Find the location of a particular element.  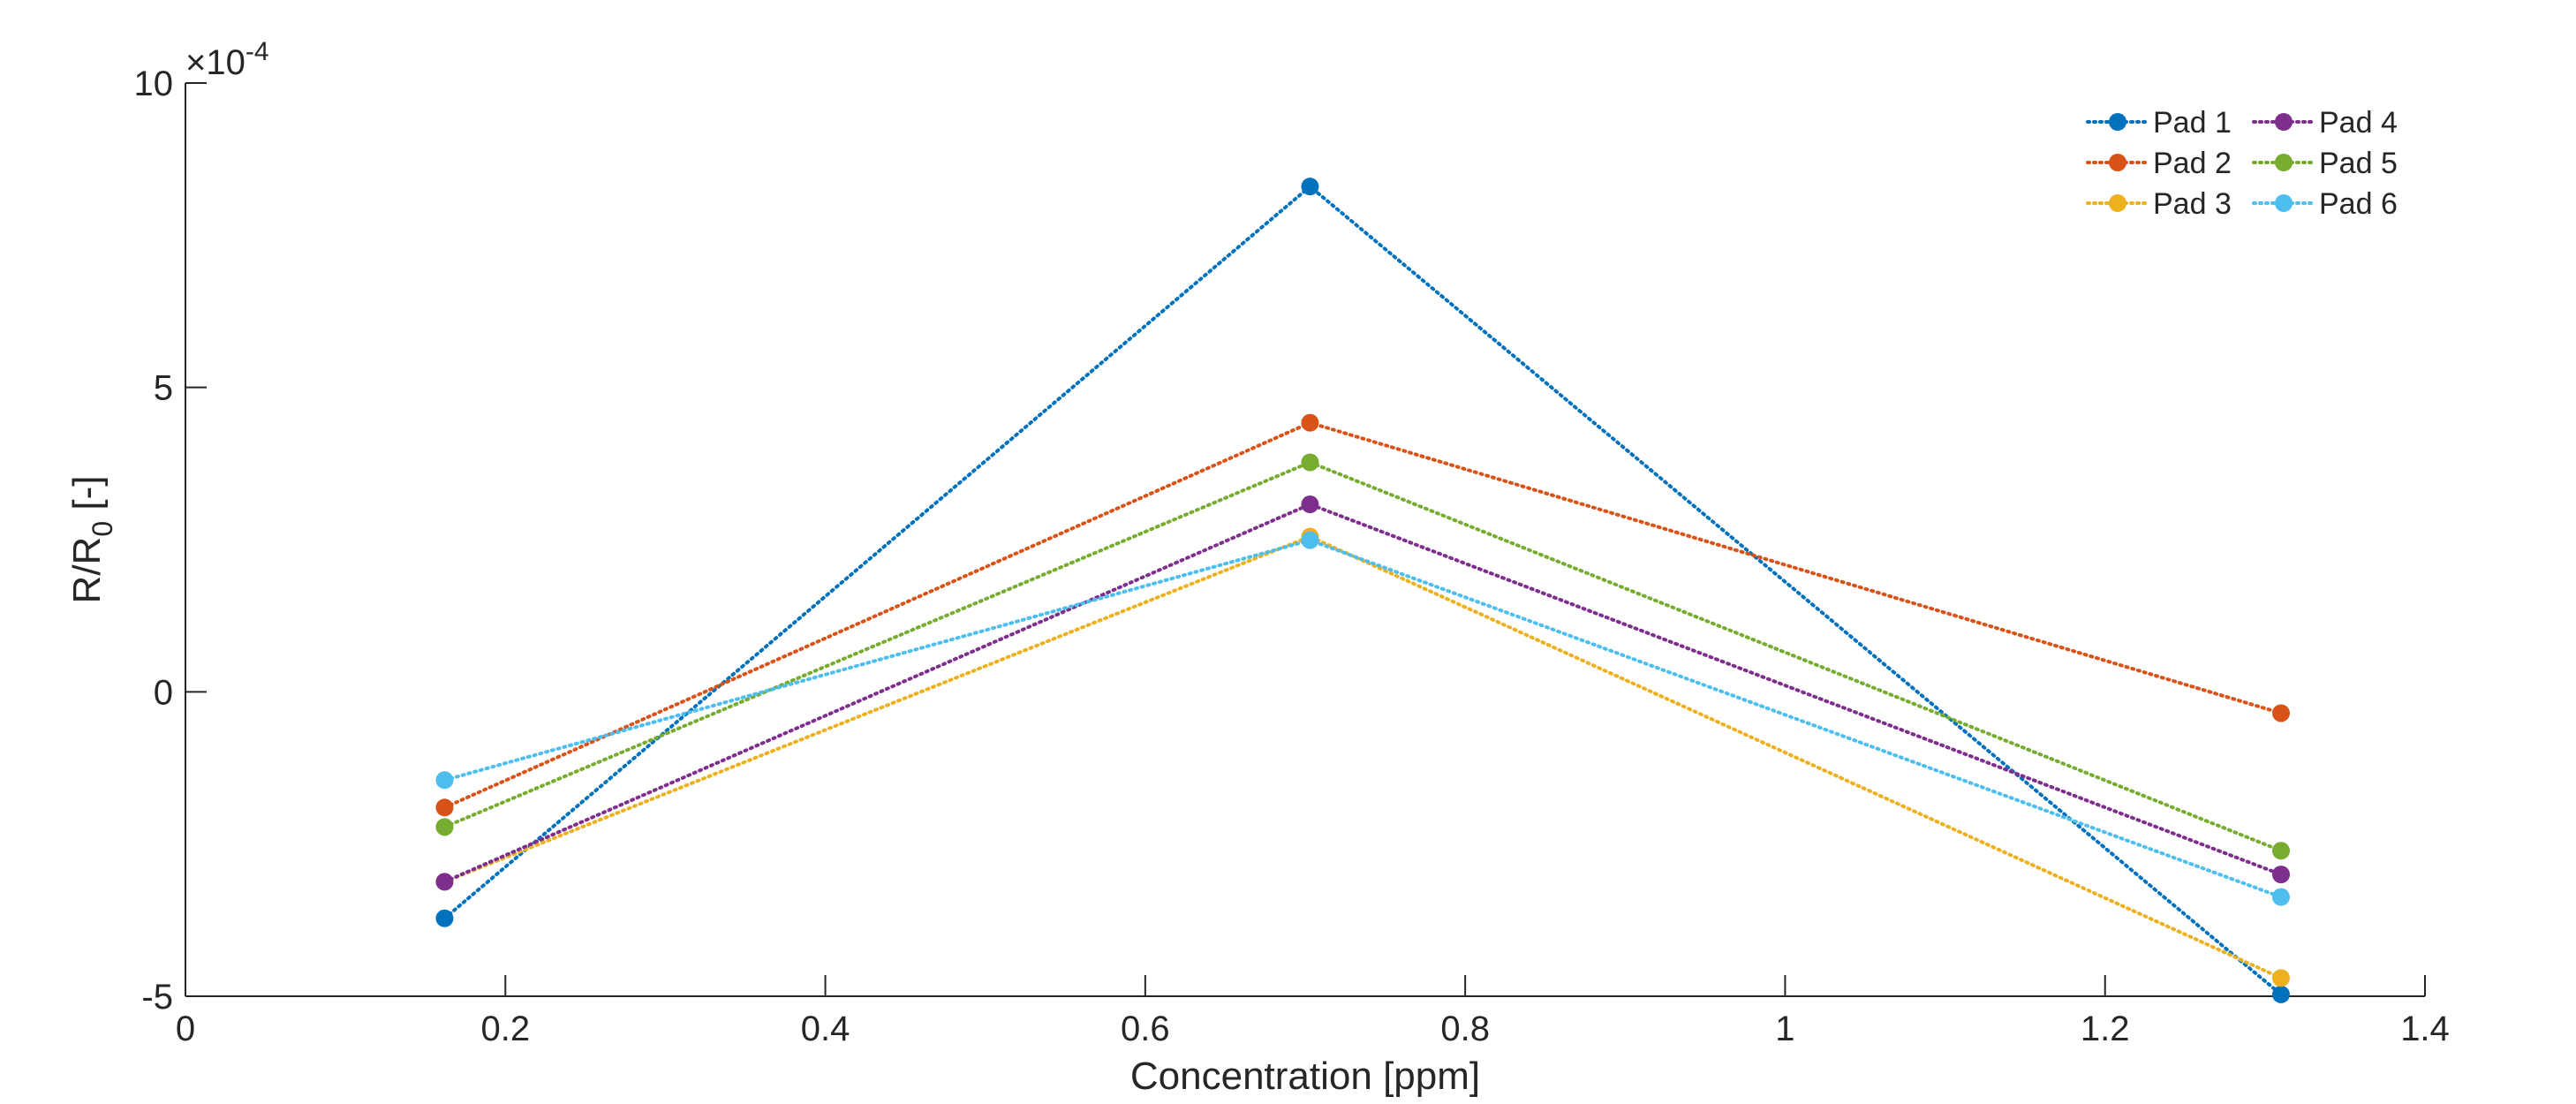

x-axis-title: Concentration [ppm] is located at coordinates (1305, 1076).